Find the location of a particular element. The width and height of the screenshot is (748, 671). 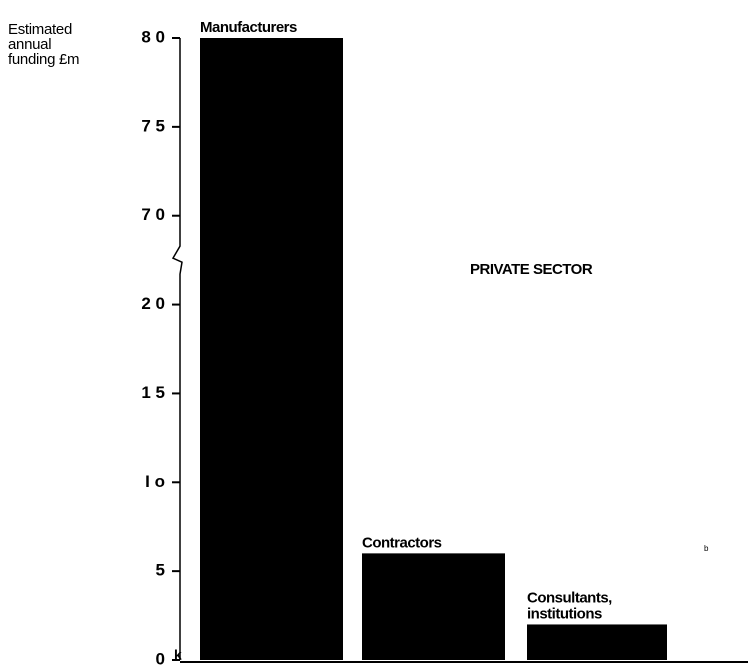

y-tick-label: 7 0 is located at coordinates (153, 214).